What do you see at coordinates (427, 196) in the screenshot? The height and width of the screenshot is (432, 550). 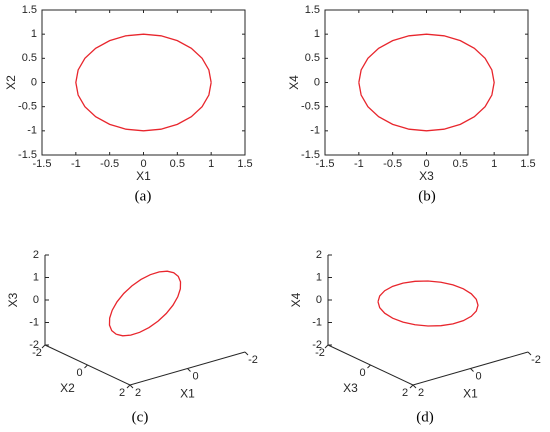 I see `caption: (b)` at bounding box center [427, 196].